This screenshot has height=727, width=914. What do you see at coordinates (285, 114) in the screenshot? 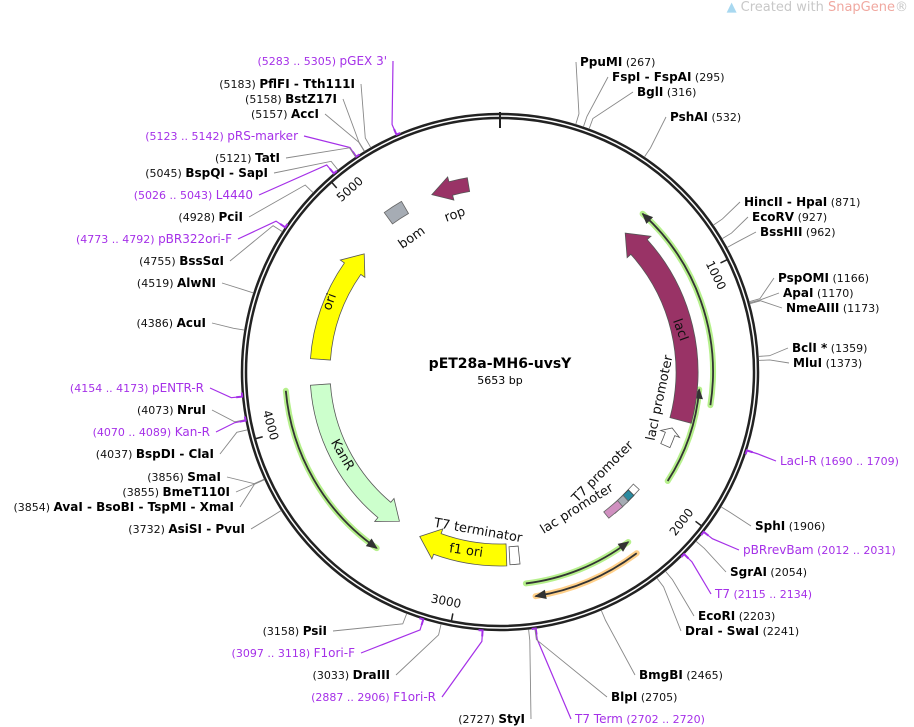
I see `site-label: (5157) AccI` at bounding box center [285, 114].